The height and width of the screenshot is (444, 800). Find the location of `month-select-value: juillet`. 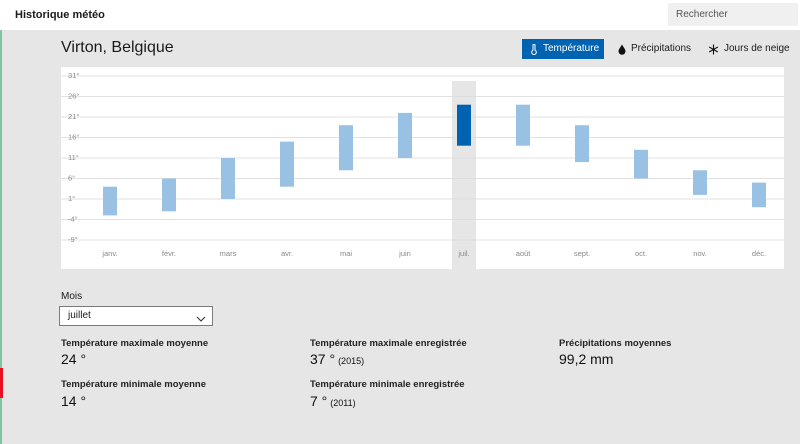

month-select-value: juillet is located at coordinates (79, 315).